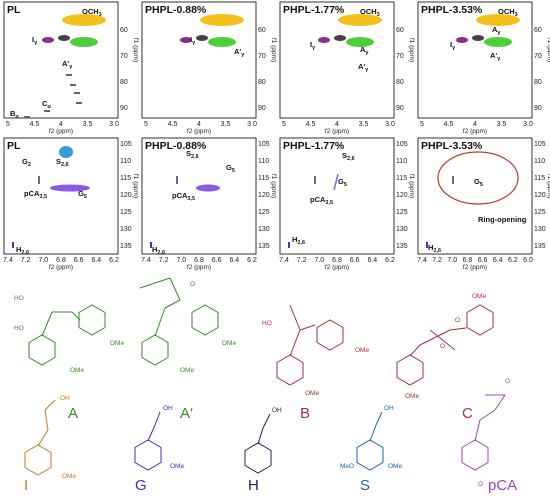  What do you see at coordinates (173, 124) in the screenshot?
I see `x-tick-label: 4.5` at bounding box center [173, 124].